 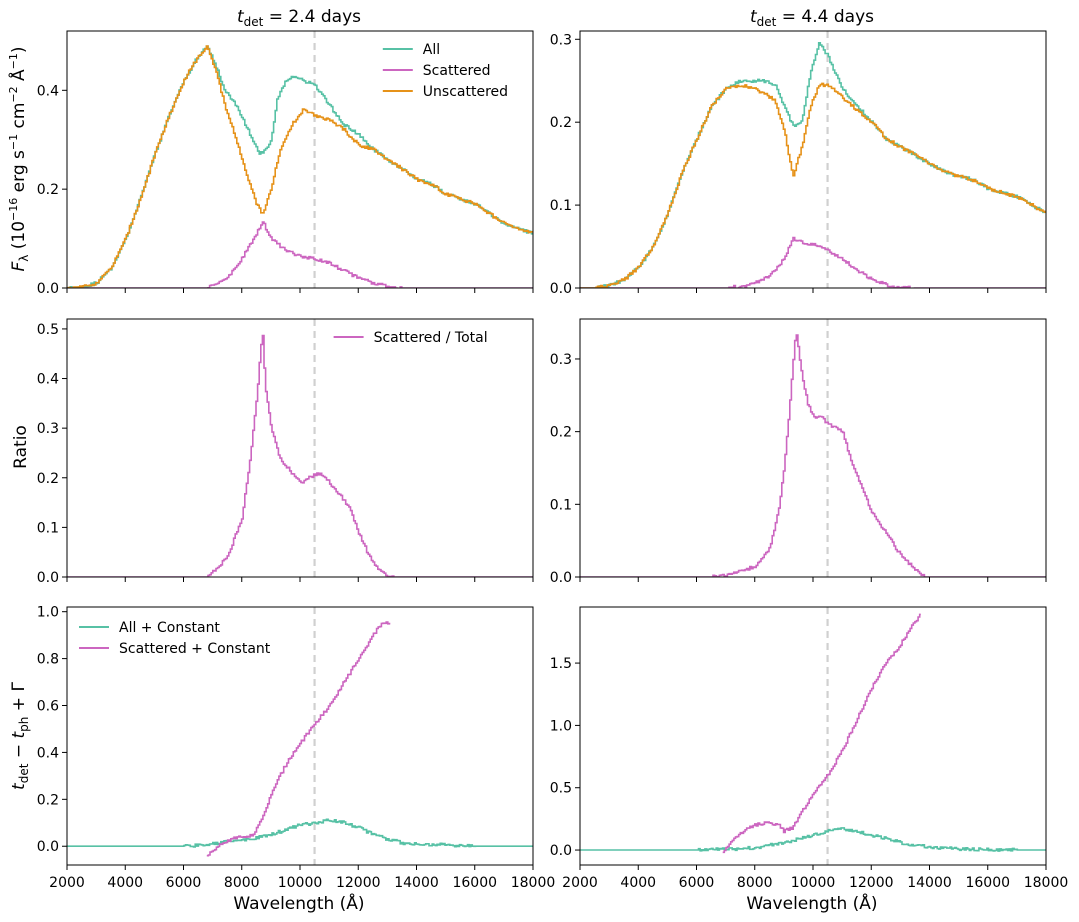 What do you see at coordinates (48, 660) in the screenshot?
I see `y-tick-label: 0.8` at bounding box center [48, 660].